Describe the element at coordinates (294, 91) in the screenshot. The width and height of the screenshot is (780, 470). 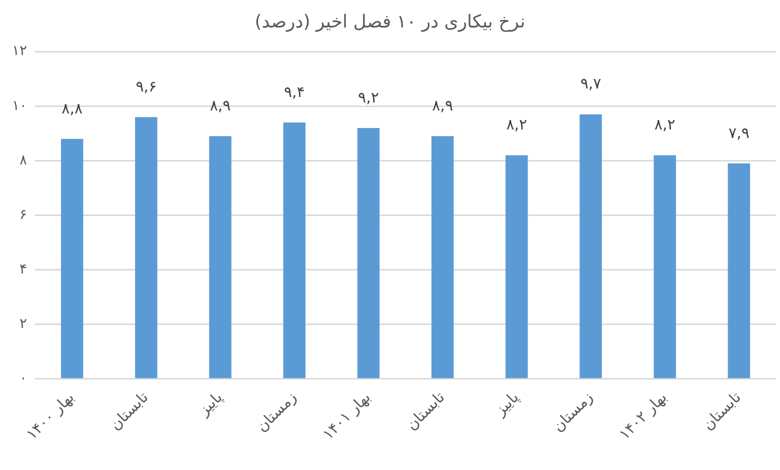
I see `data-label: ۹,۴` at that location.